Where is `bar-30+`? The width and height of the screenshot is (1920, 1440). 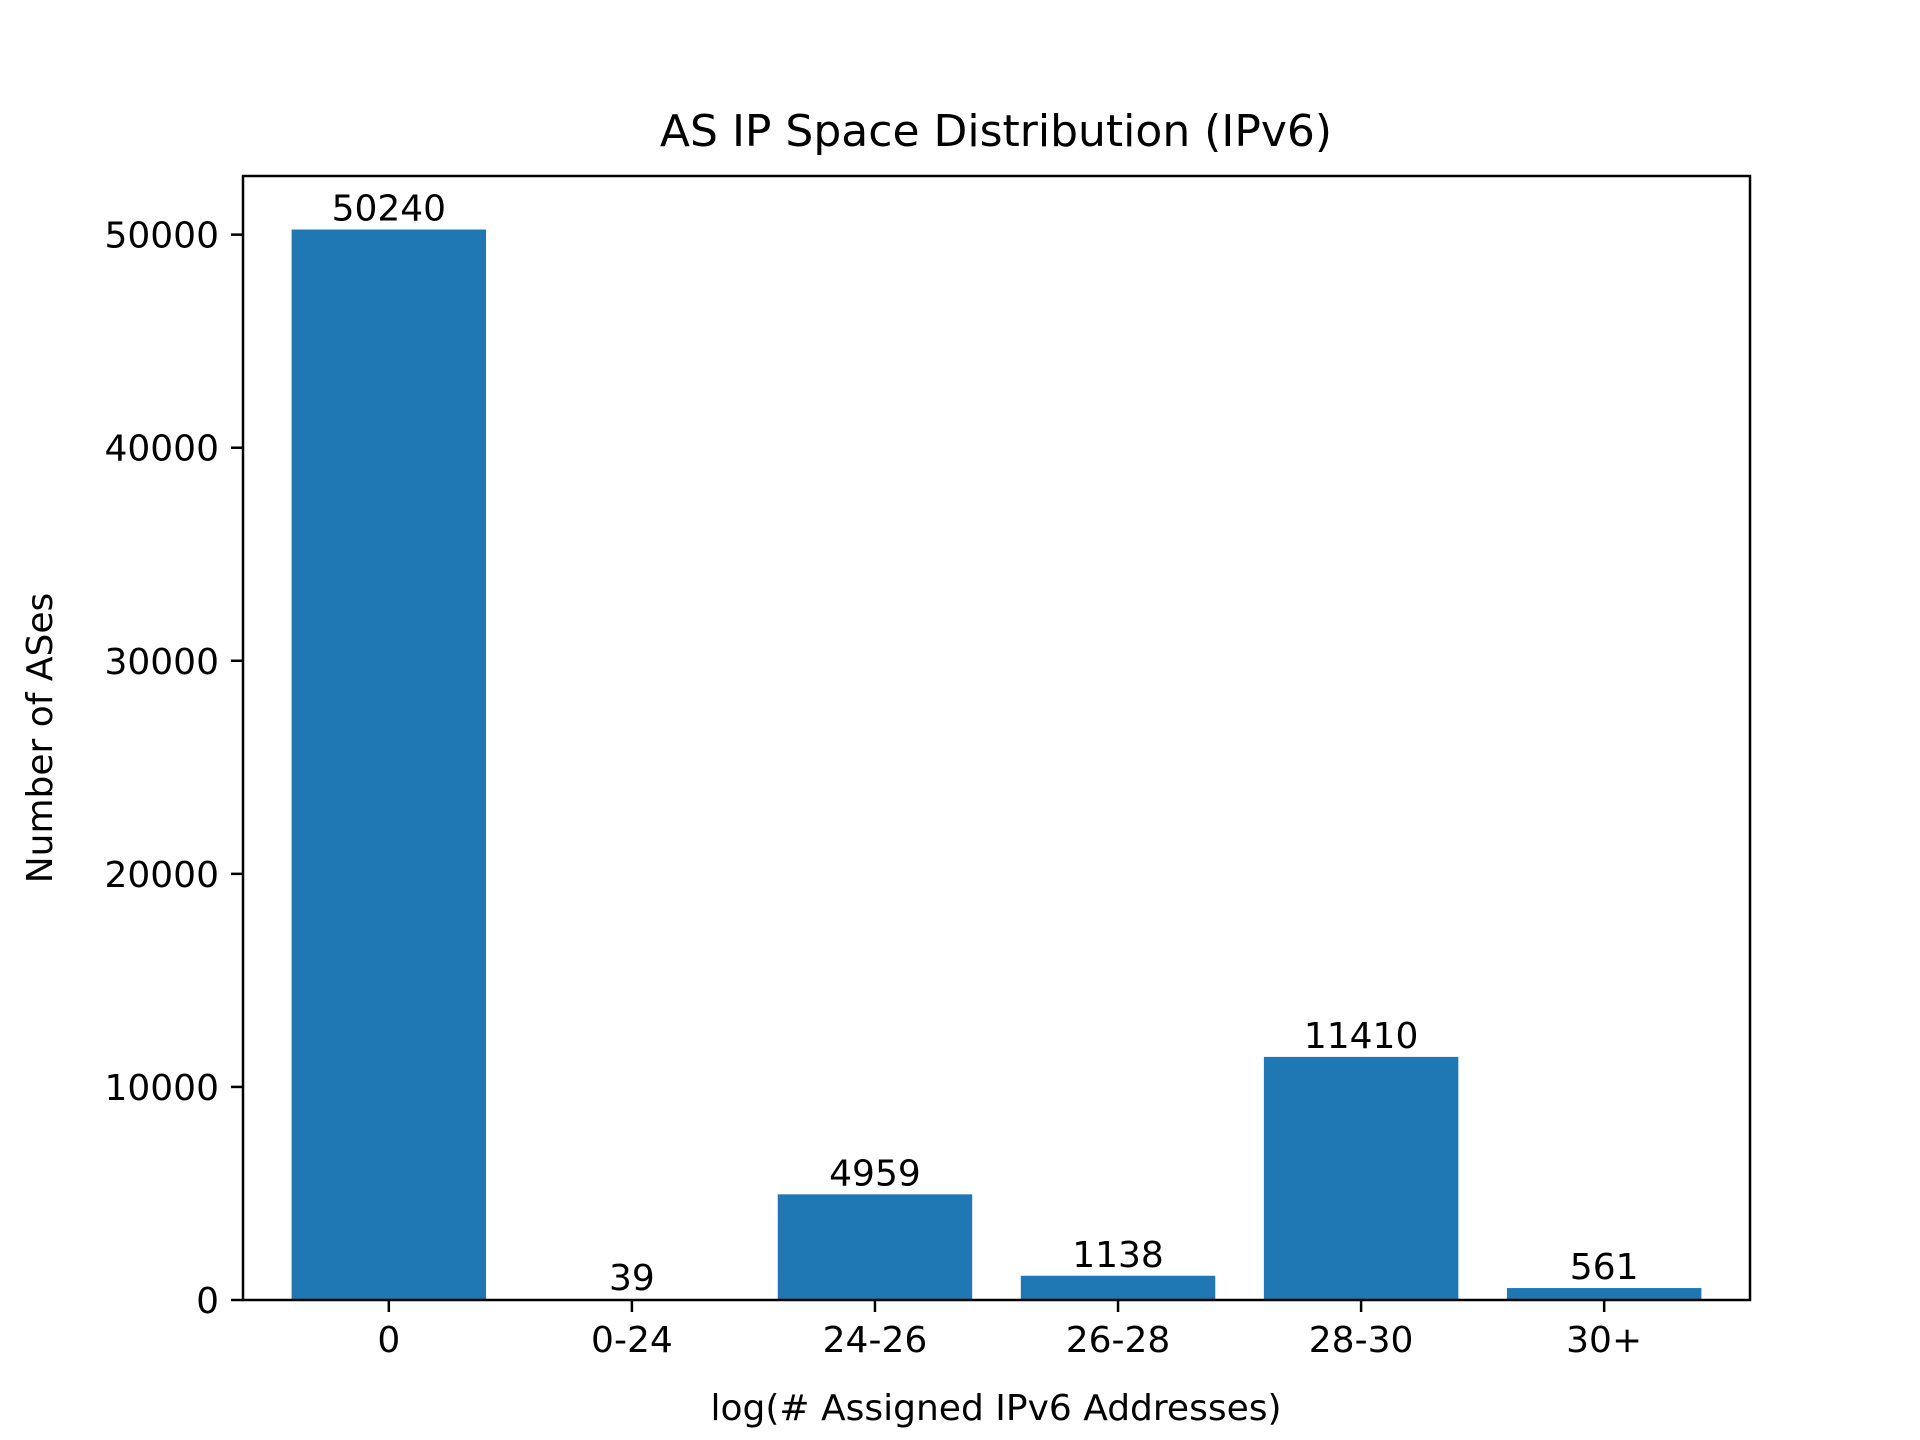 bar-30+ is located at coordinates (1604, 1294).